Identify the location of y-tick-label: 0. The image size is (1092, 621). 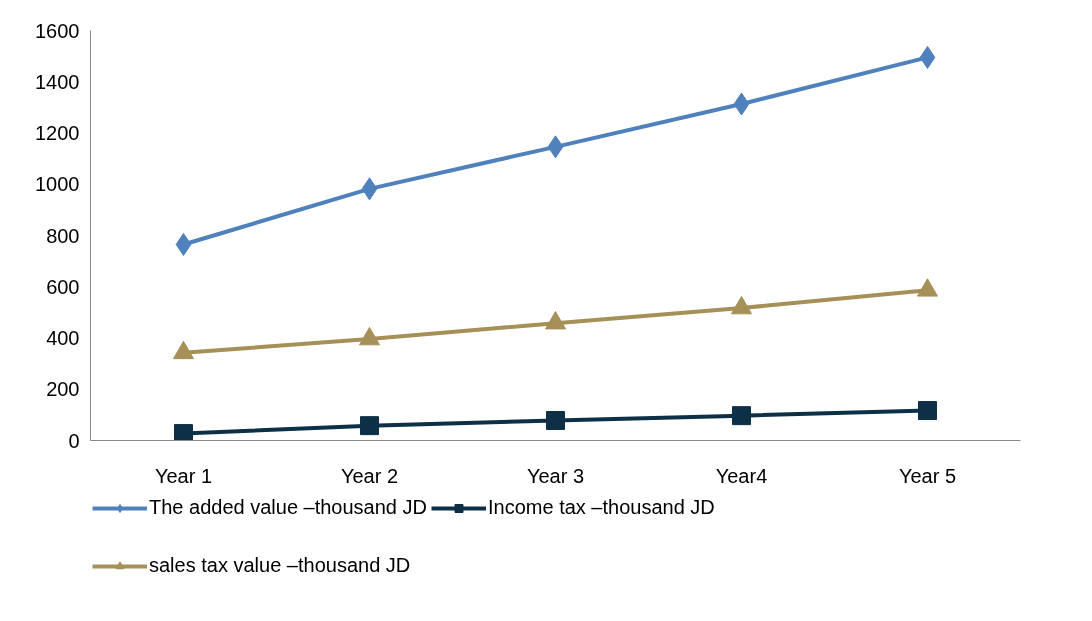
(74, 440).